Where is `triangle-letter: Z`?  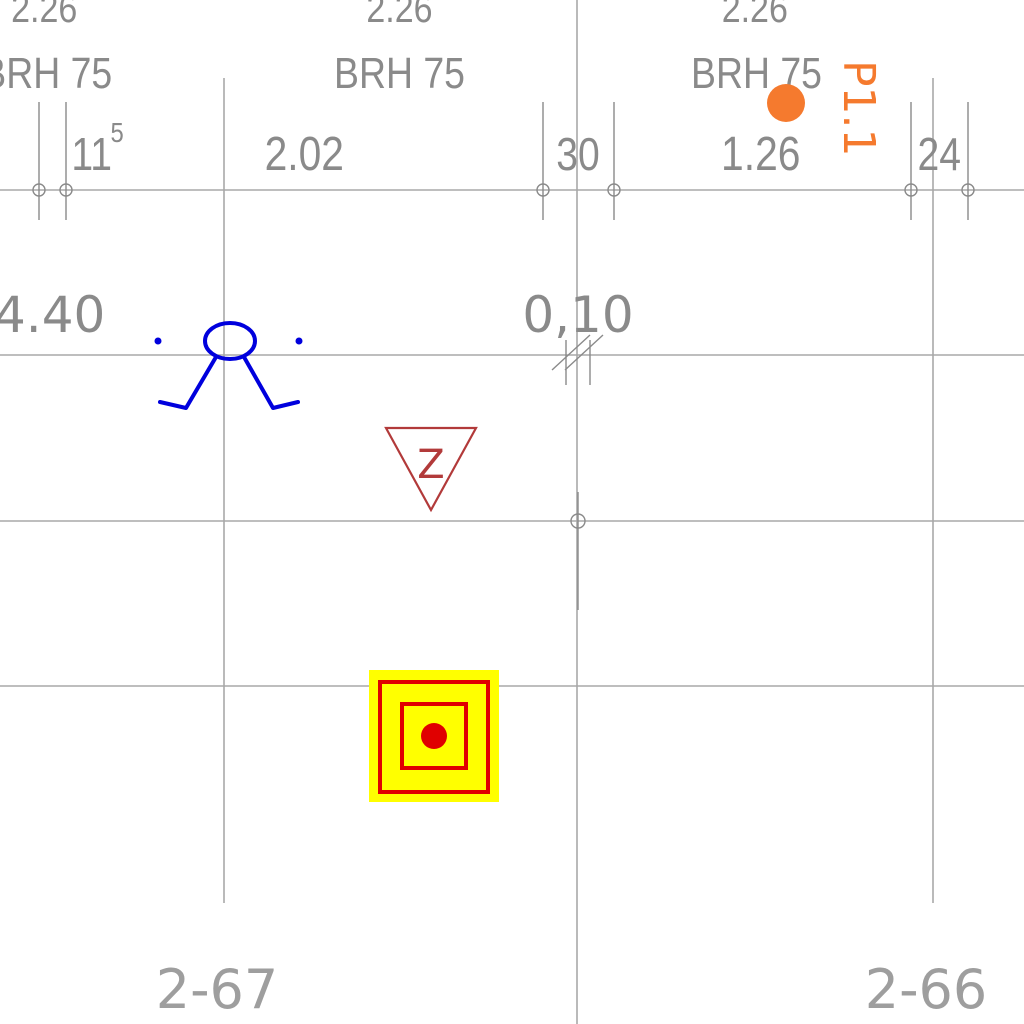 triangle-letter: Z is located at coordinates (430, 465).